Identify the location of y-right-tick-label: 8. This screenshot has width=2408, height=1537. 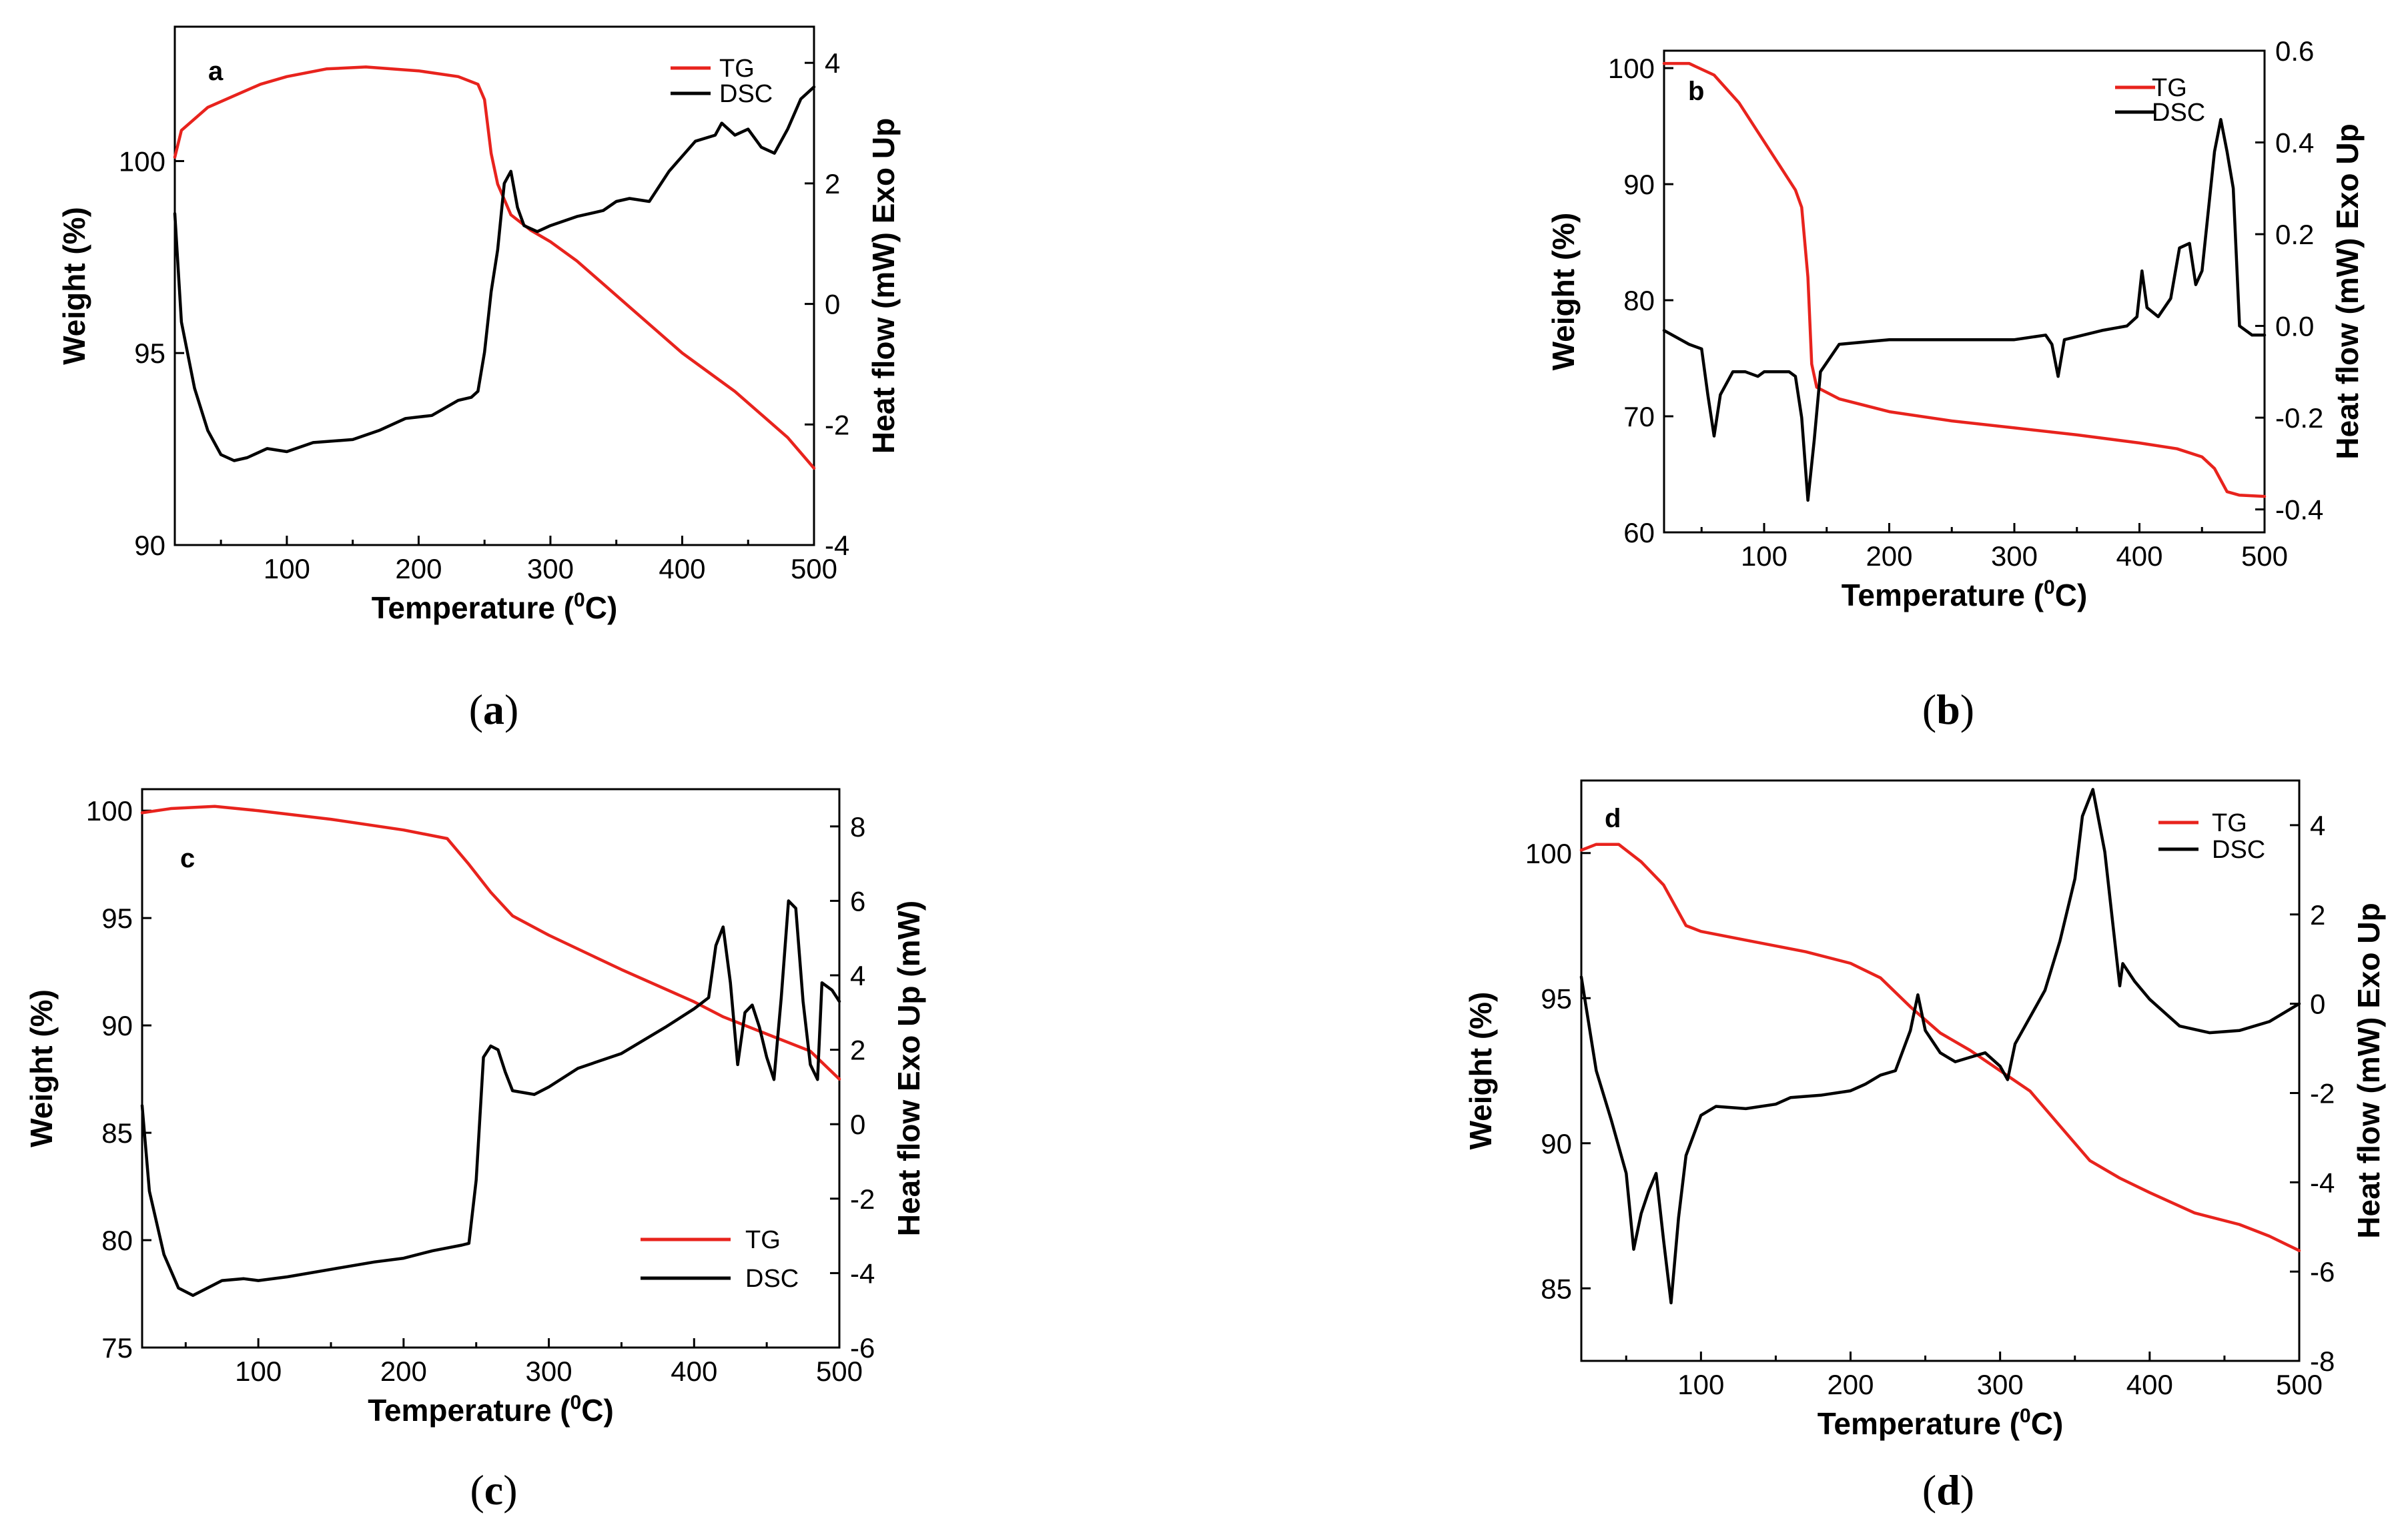
(858, 827).